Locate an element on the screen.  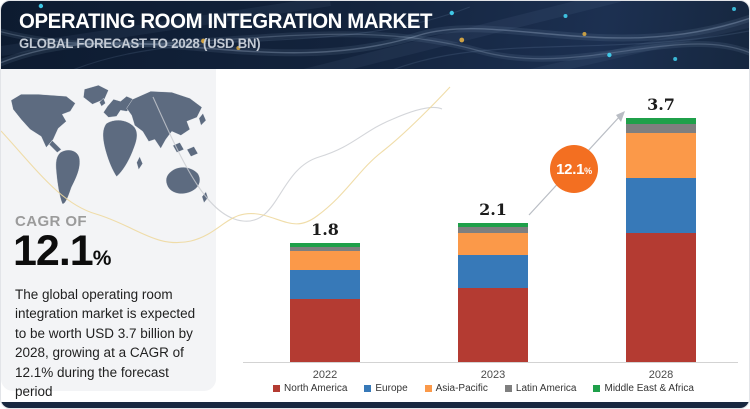
legend-item-middle-east-africa: Middle East & Africa is located at coordinates (643, 388).